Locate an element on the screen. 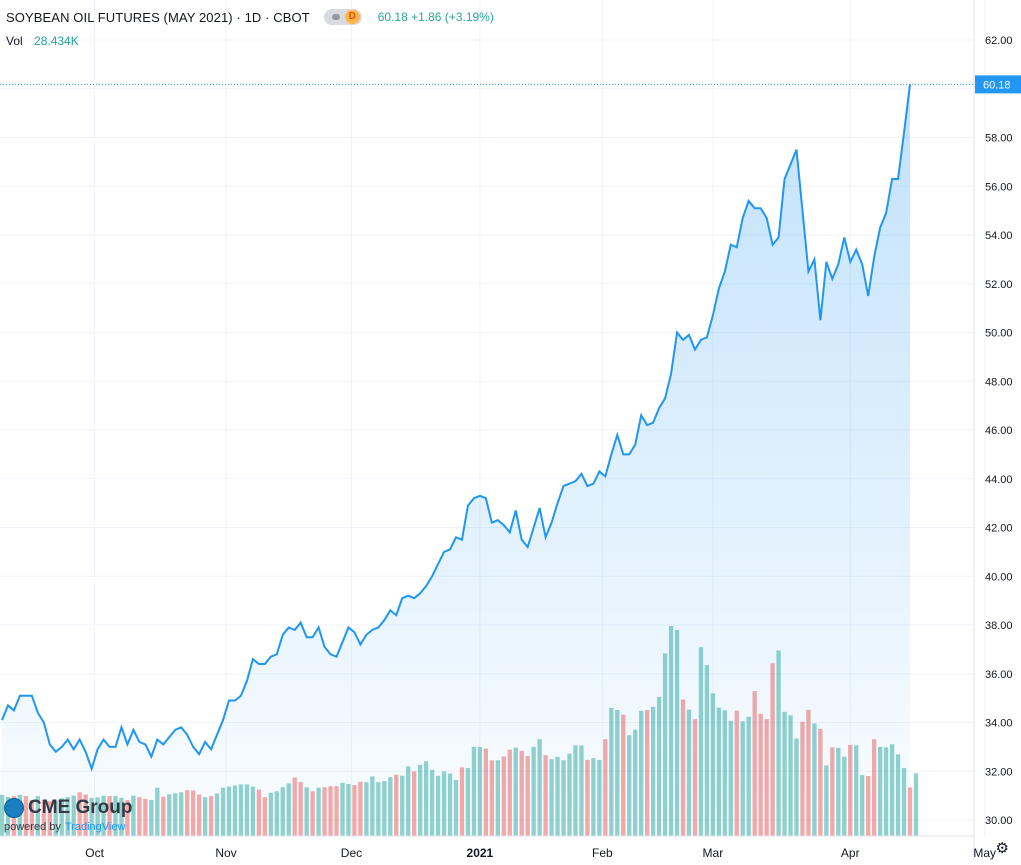 Image resolution: width=1021 pixels, height=865 pixels. time-tick-label: Dec is located at coordinates (351, 853).